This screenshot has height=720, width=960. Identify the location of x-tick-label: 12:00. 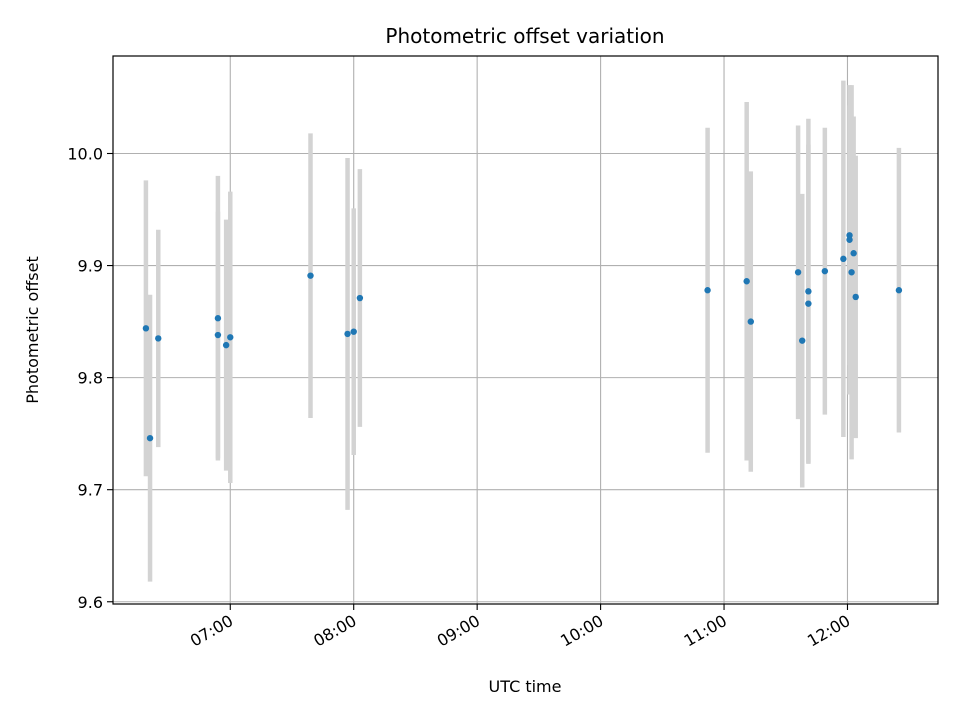
(828, 631).